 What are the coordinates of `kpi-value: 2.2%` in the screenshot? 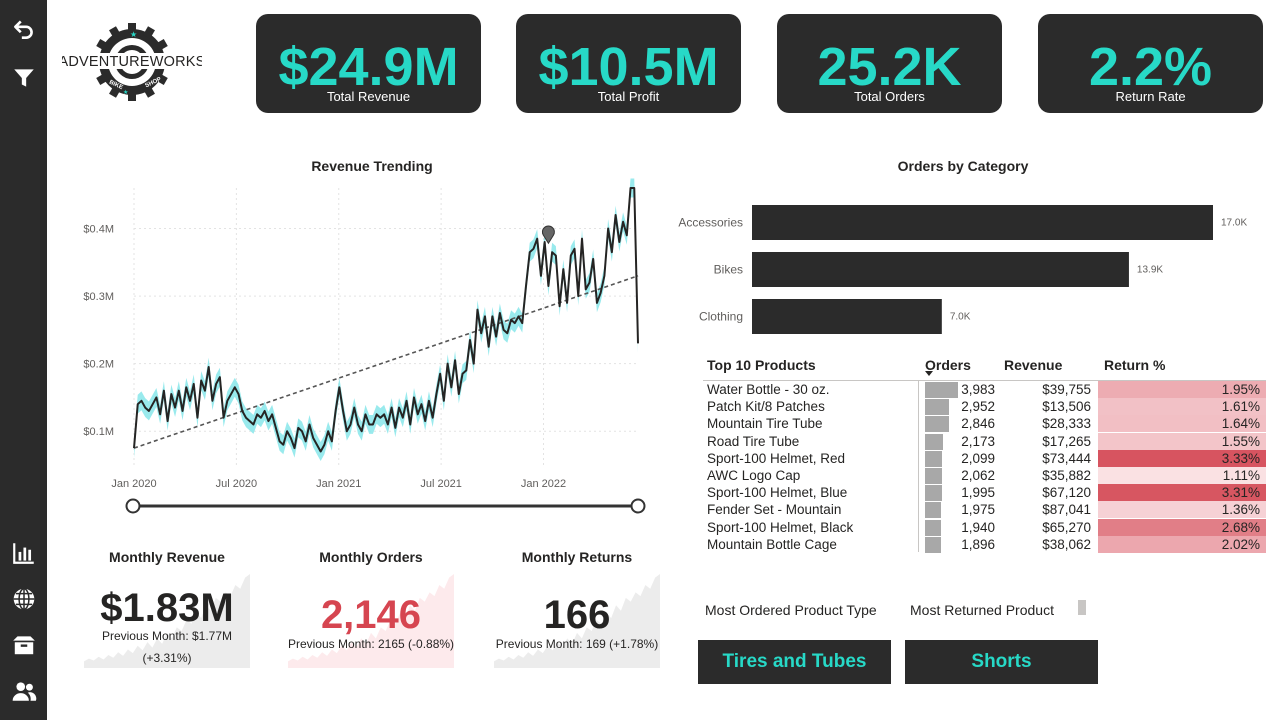 It's located at (1150, 67).